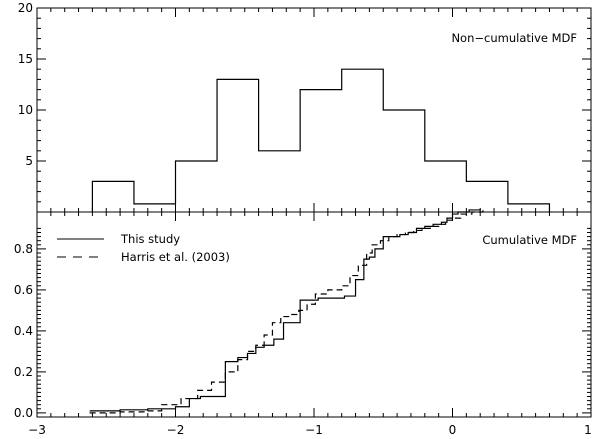  Describe the element at coordinates (314, 430) in the screenshot. I see `bottom-xtick-label: −1` at that location.